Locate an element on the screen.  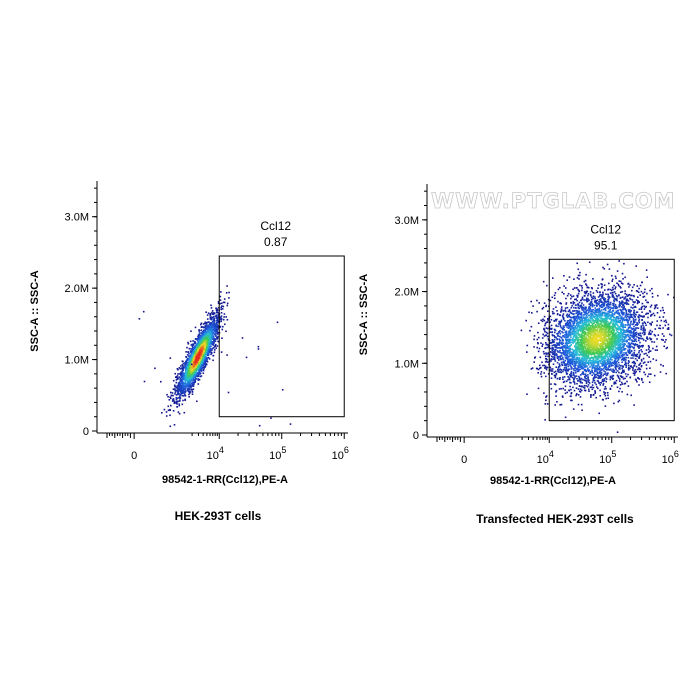
watermark: WWW.PTGLAB.COM is located at coordinates (553, 201).